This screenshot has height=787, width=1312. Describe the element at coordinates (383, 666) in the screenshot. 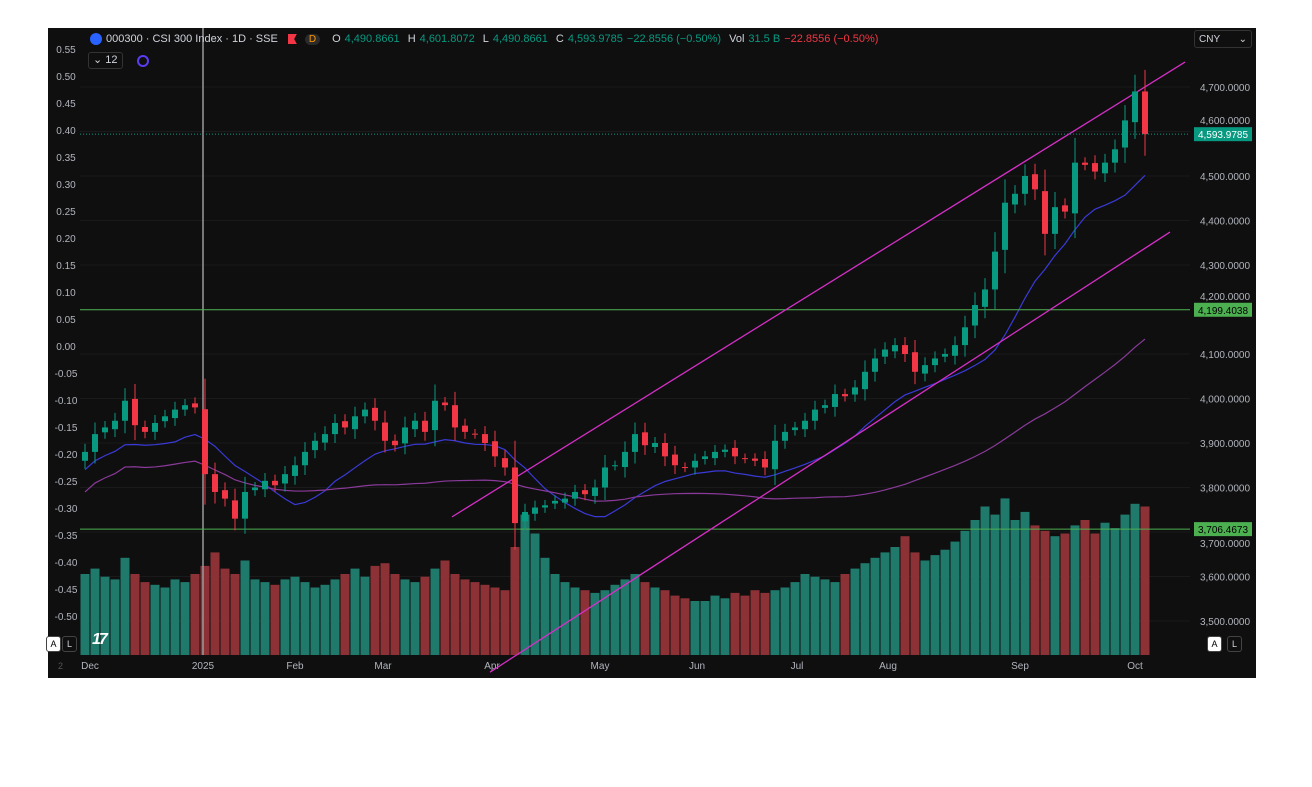

I see `x-axis-tick-label: Mar` at that location.